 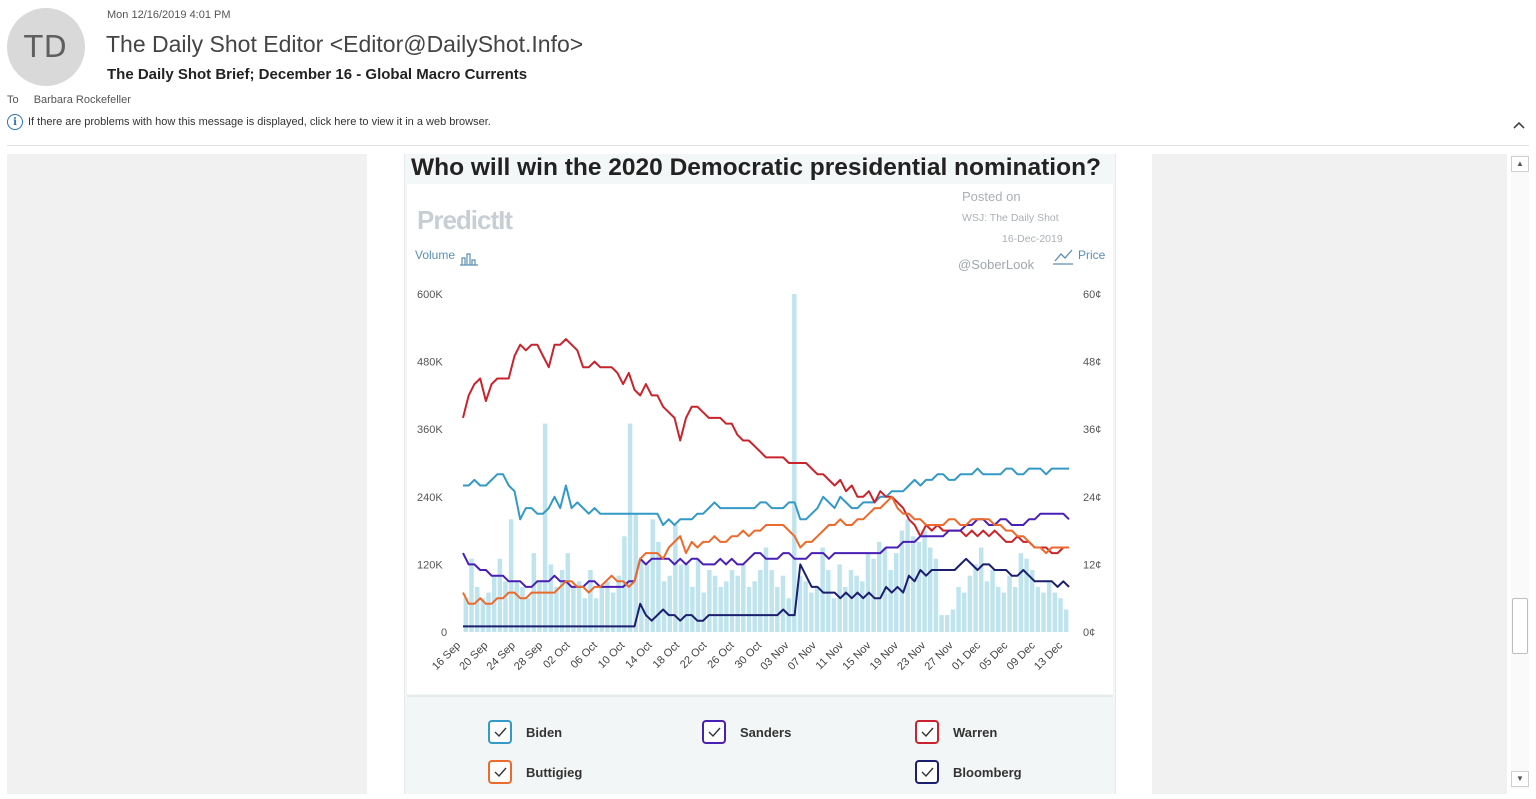 What do you see at coordinates (1520, 626) in the screenshot?
I see `scrollbar-thumb` at bounding box center [1520, 626].